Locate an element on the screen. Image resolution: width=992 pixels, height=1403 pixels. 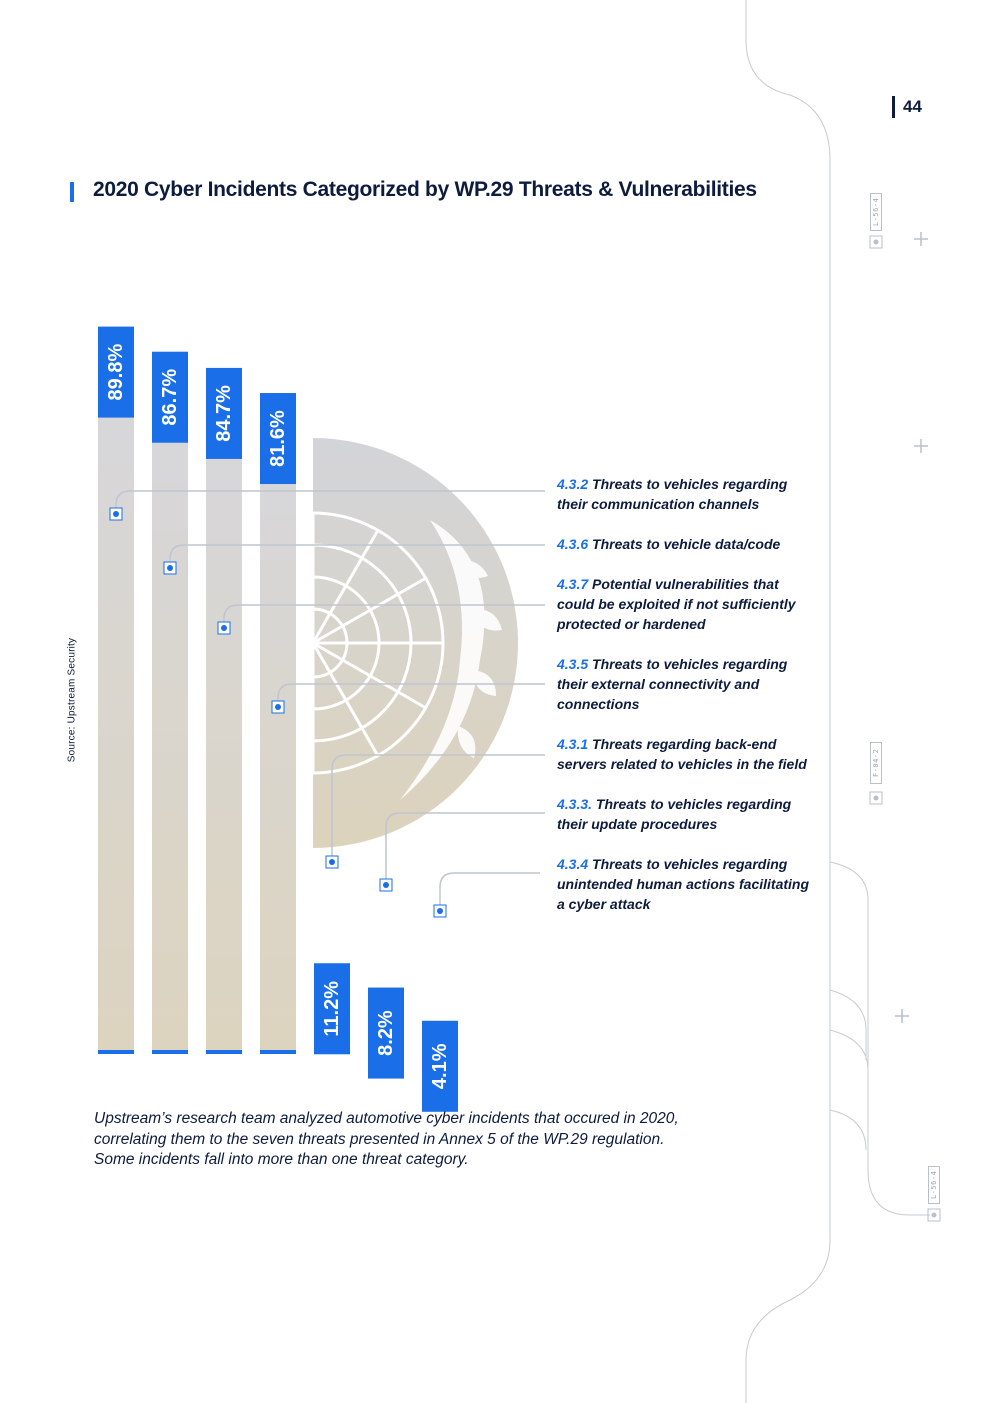
un-emblem is located at coordinates (415, 643).